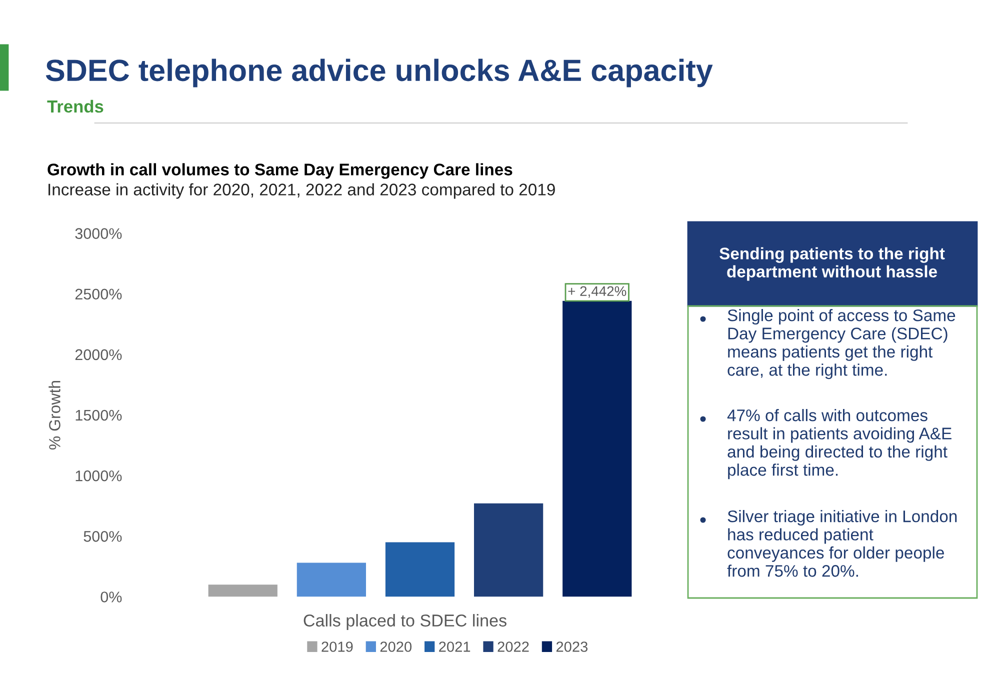 The width and height of the screenshot is (1000, 692). What do you see at coordinates (396, 647) in the screenshot?
I see `legend-label: 2020` at bounding box center [396, 647].